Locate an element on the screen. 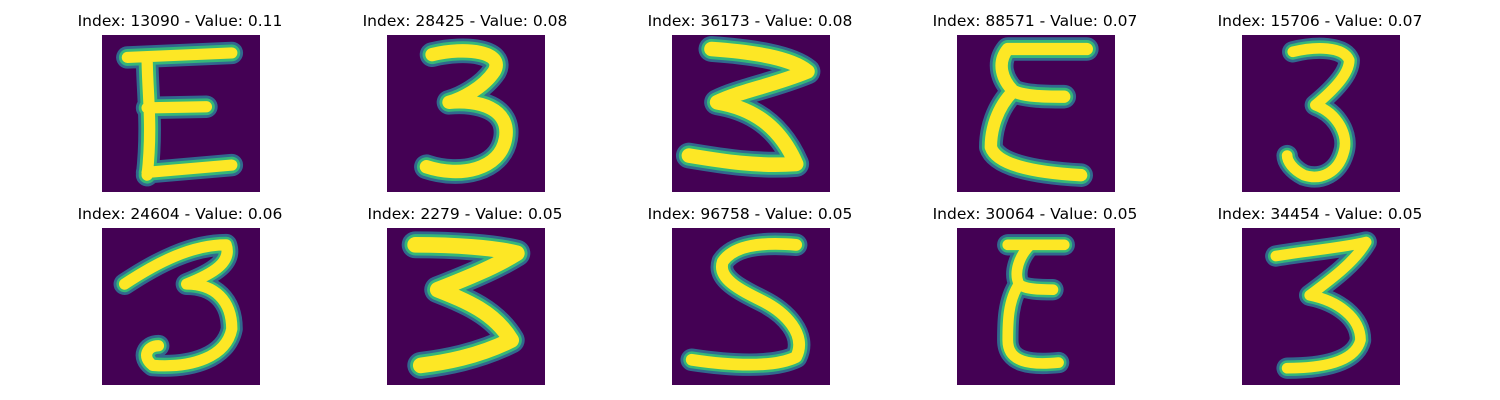 The height and width of the screenshot is (400, 1500). panel-title: Index: 30064 - Value: 0.05 is located at coordinates (1035, 214).